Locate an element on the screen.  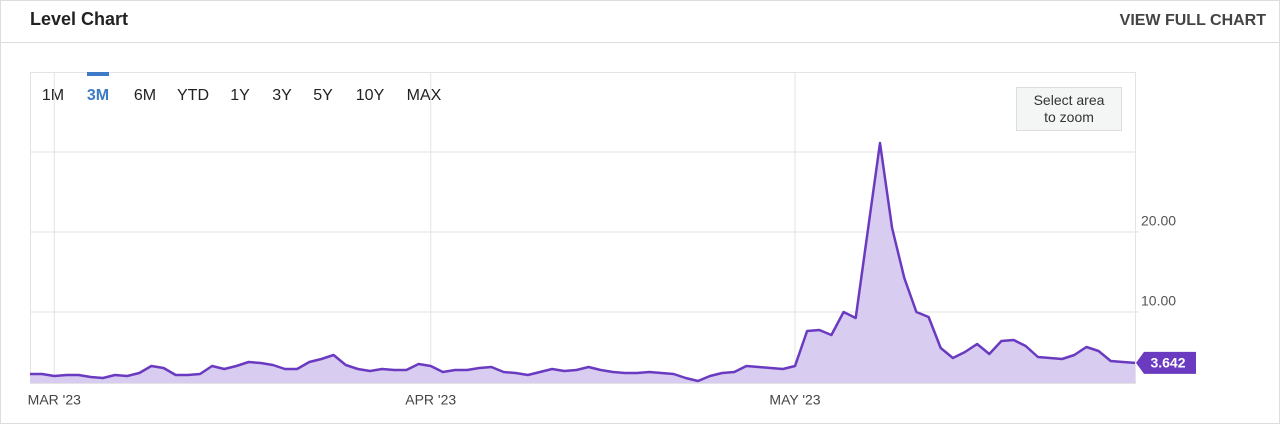
range-button: 6M is located at coordinates (145, 95).